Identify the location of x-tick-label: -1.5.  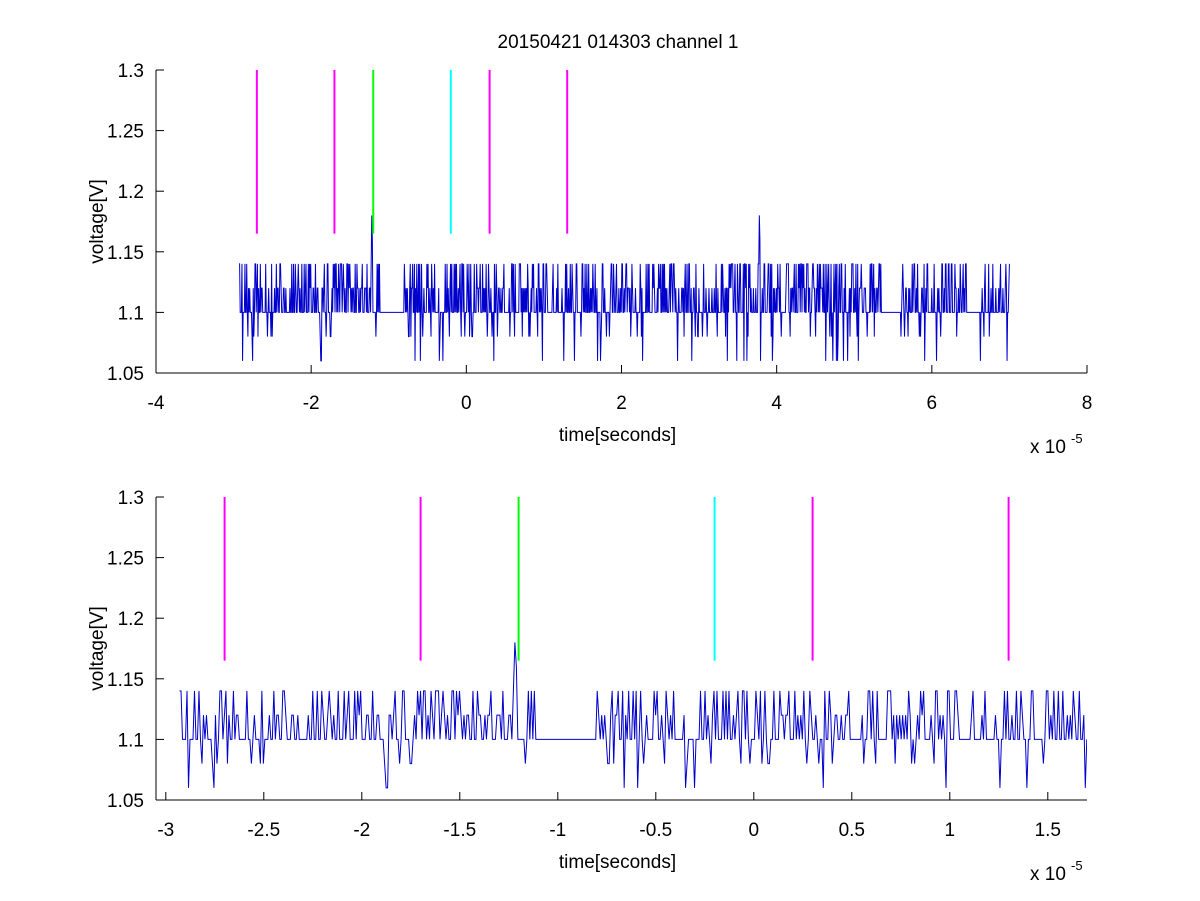
(459, 830).